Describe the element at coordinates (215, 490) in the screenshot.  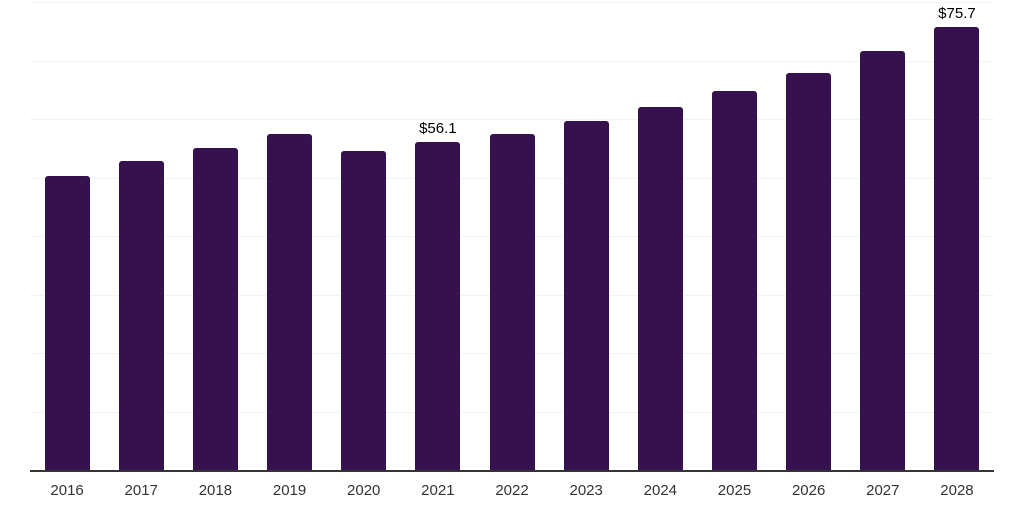
I see `x-tick-label-2018: 2018` at that location.